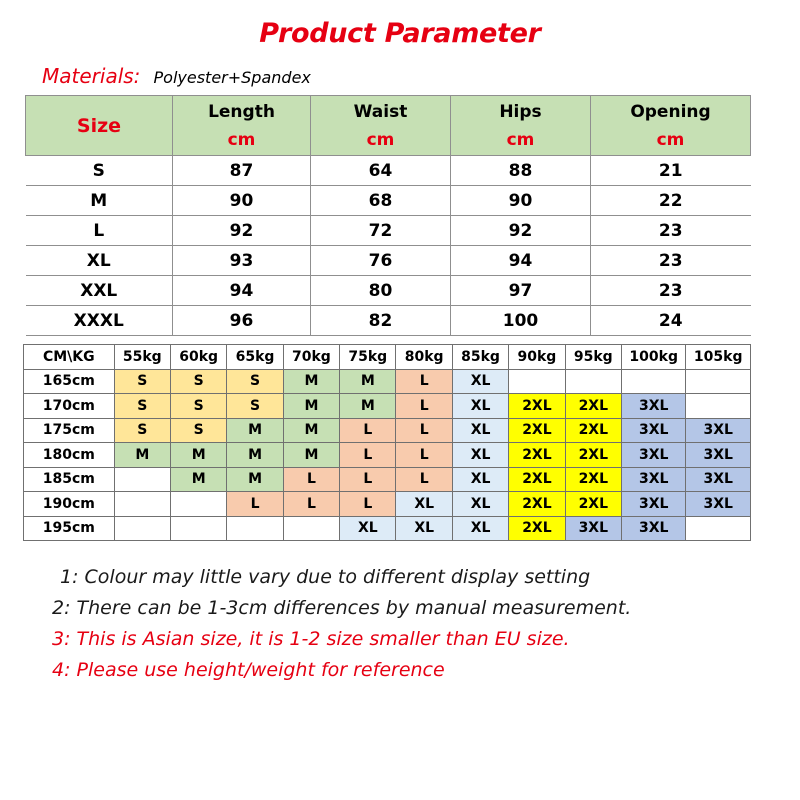  What do you see at coordinates (241, 170) in the screenshot?
I see `measurement-cell: 87` at bounding box center [241, 170].